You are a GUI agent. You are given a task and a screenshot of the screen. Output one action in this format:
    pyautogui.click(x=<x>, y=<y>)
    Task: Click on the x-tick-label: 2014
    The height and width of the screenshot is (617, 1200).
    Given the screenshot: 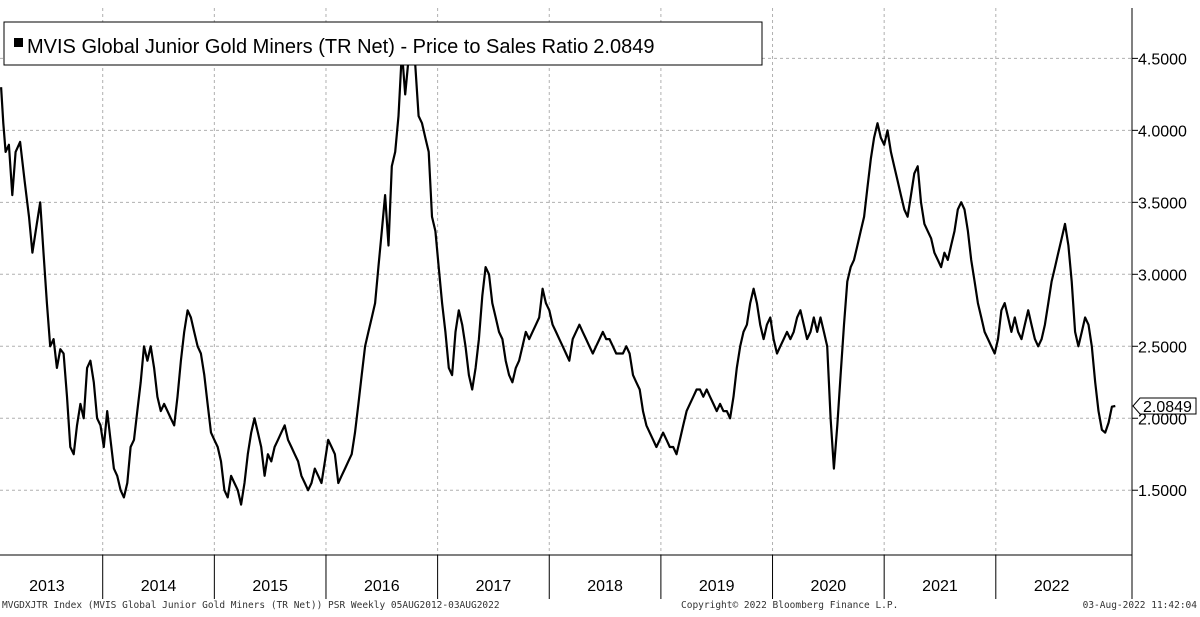 What is the action you would take?
    pyautogui.click(x=159, y=586)
    